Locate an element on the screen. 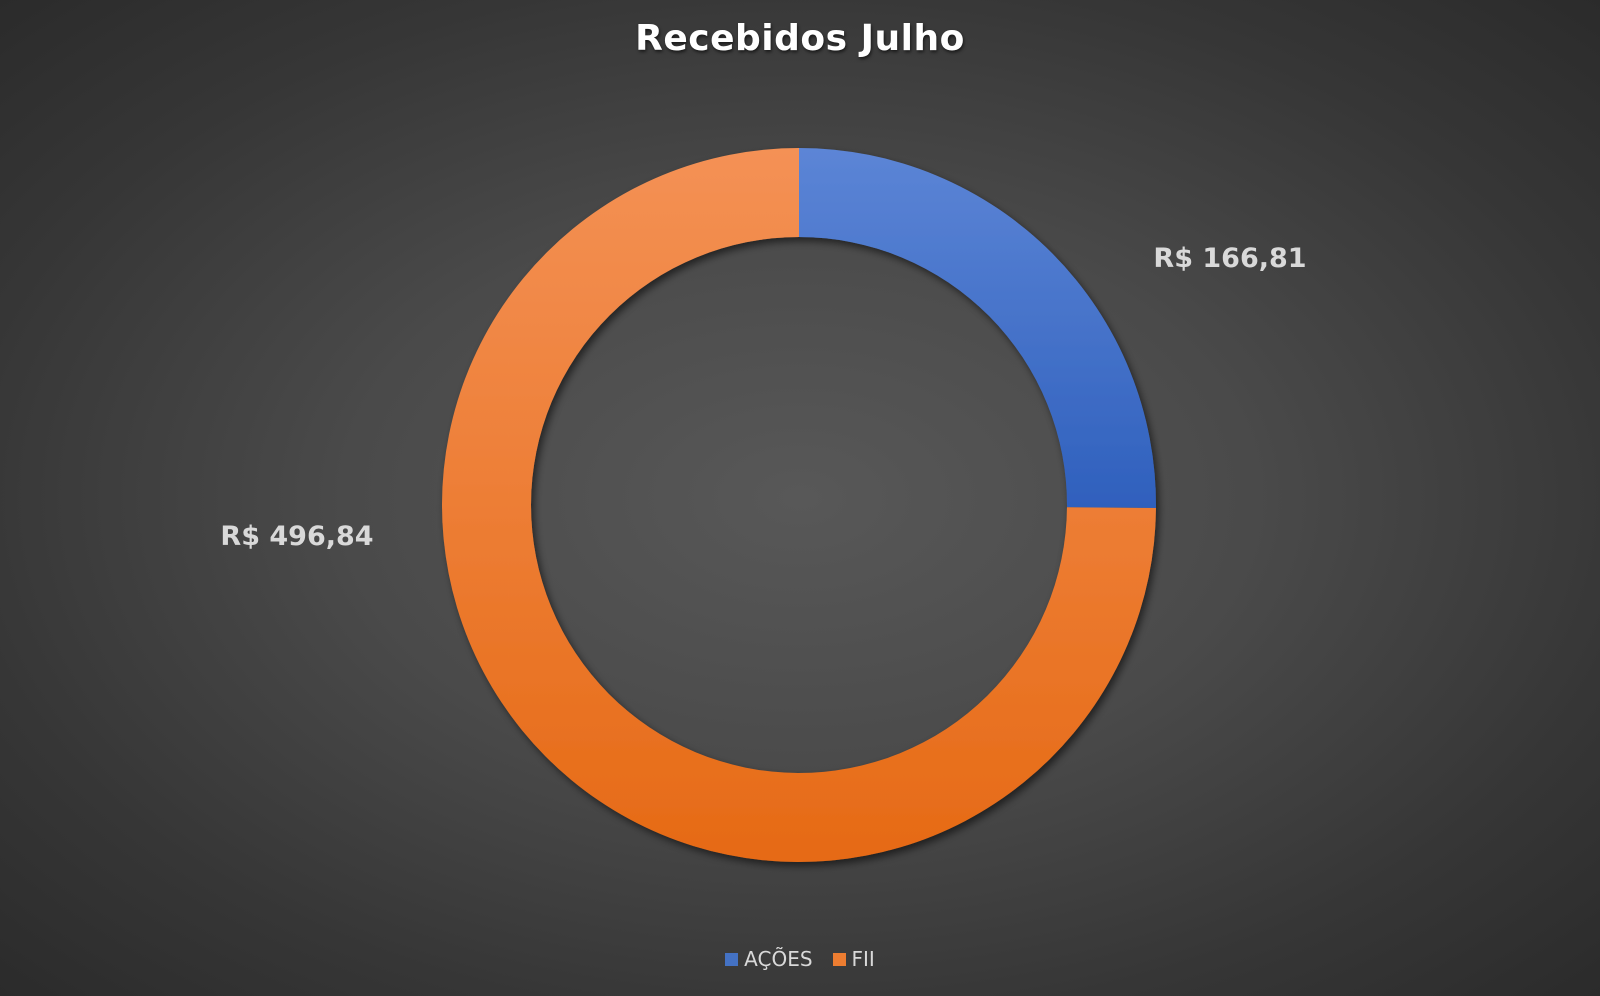  donut-slice-acoes is located at coordinates (977, 328).